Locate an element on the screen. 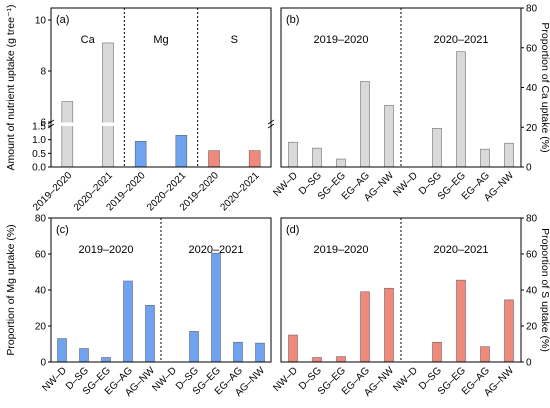 The width and height of the screenshot is (550, 408). y-tick-label: 1.5 is located at coordinates (39, 127).